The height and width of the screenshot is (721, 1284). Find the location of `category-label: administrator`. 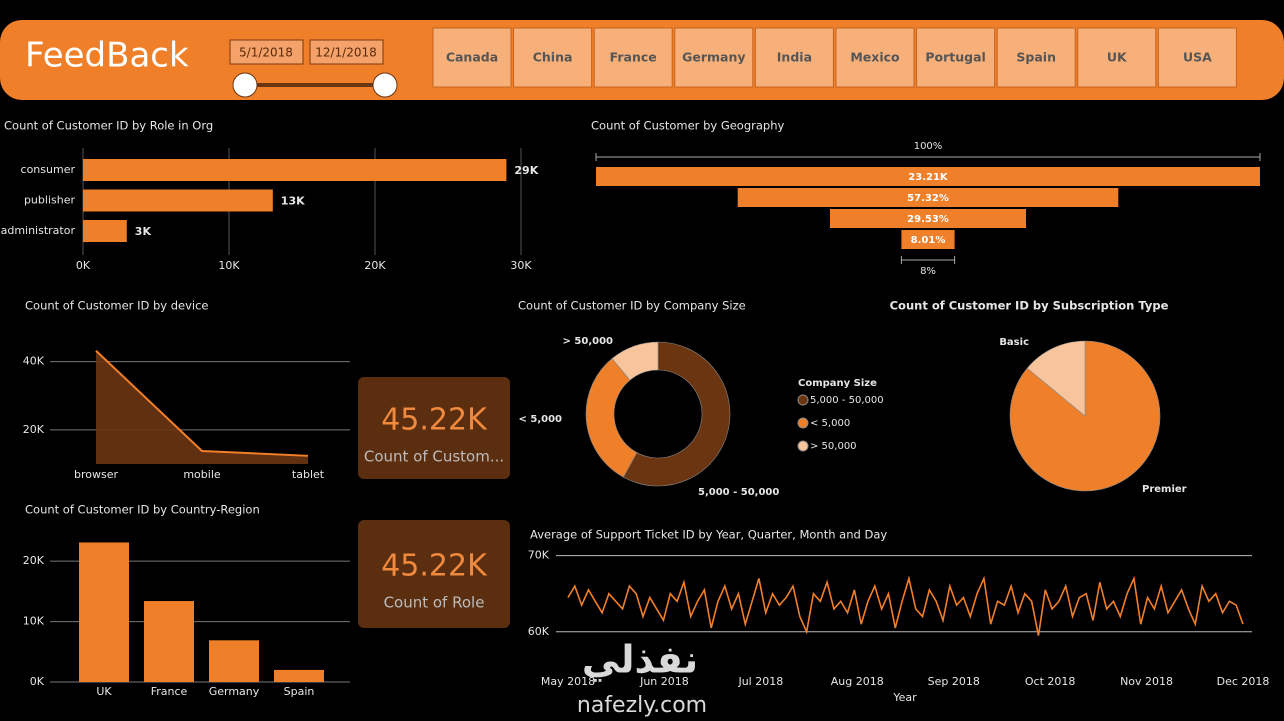

category-label: administrator is located at coordinates (38, 230).